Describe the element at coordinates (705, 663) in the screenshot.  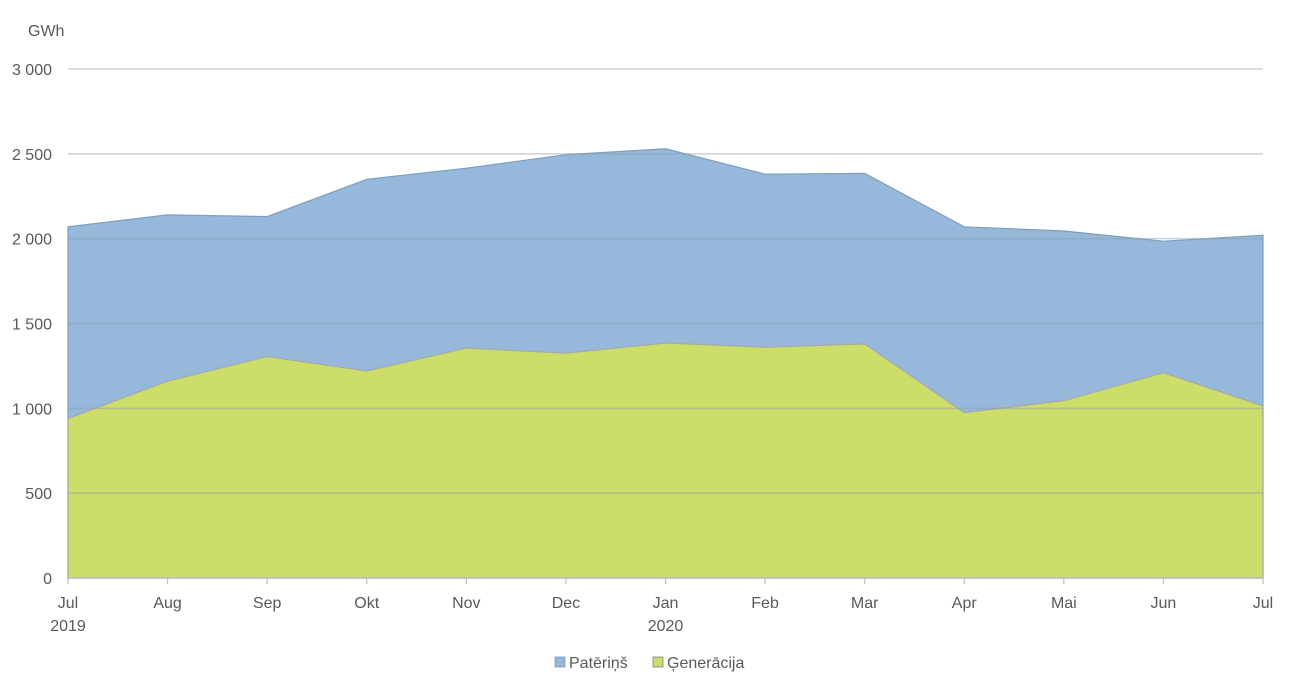
I see `legend-label: Ģenerācija` at that location.